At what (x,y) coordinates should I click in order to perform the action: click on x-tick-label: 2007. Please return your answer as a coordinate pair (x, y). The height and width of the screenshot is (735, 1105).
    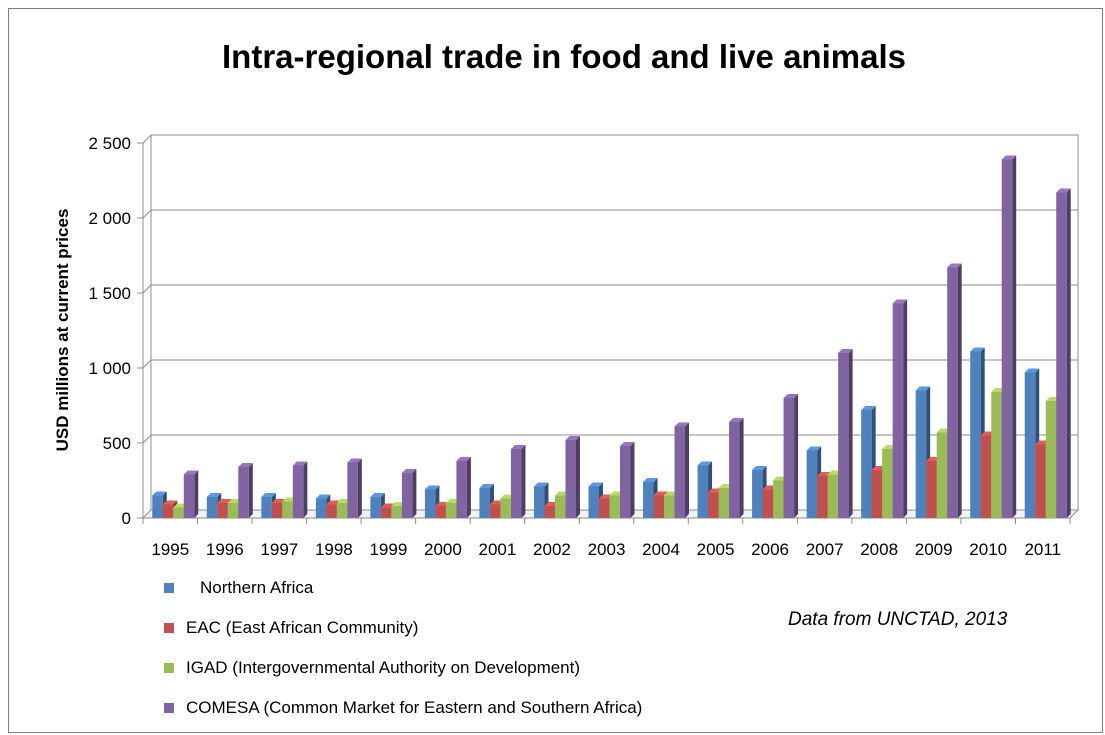
    Looking at the image, I should click on (825, 549).